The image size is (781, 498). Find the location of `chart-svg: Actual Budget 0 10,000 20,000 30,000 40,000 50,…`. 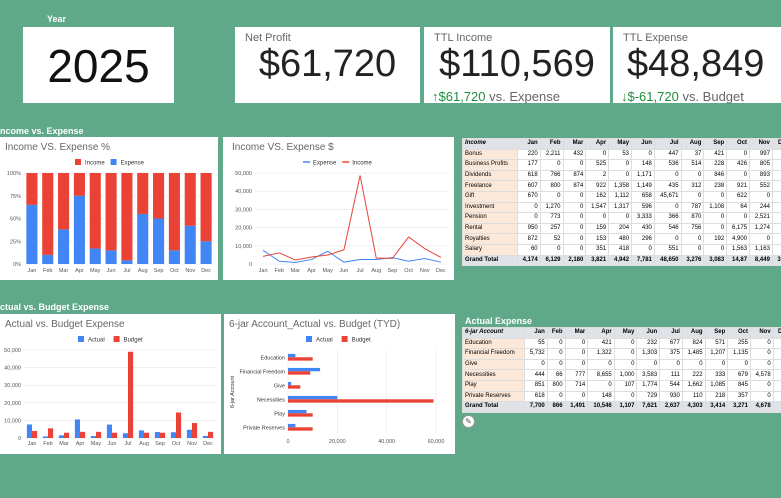

chart-svg: Actual Budget 0 10,000 20,000 30,000 40,000 50,… is located at coordinates (110, 391).